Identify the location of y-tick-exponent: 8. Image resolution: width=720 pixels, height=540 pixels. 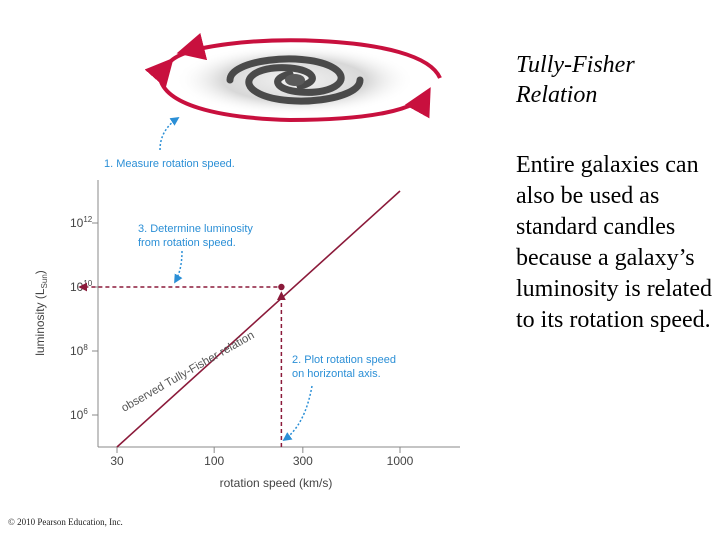
(85, 347).